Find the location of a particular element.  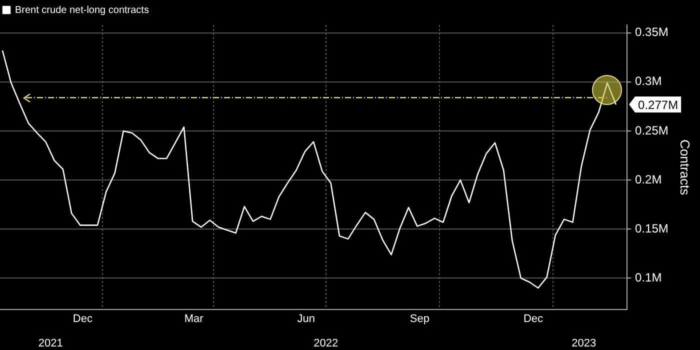

x-tick-label: Sep is located at coordinates (420, 319).